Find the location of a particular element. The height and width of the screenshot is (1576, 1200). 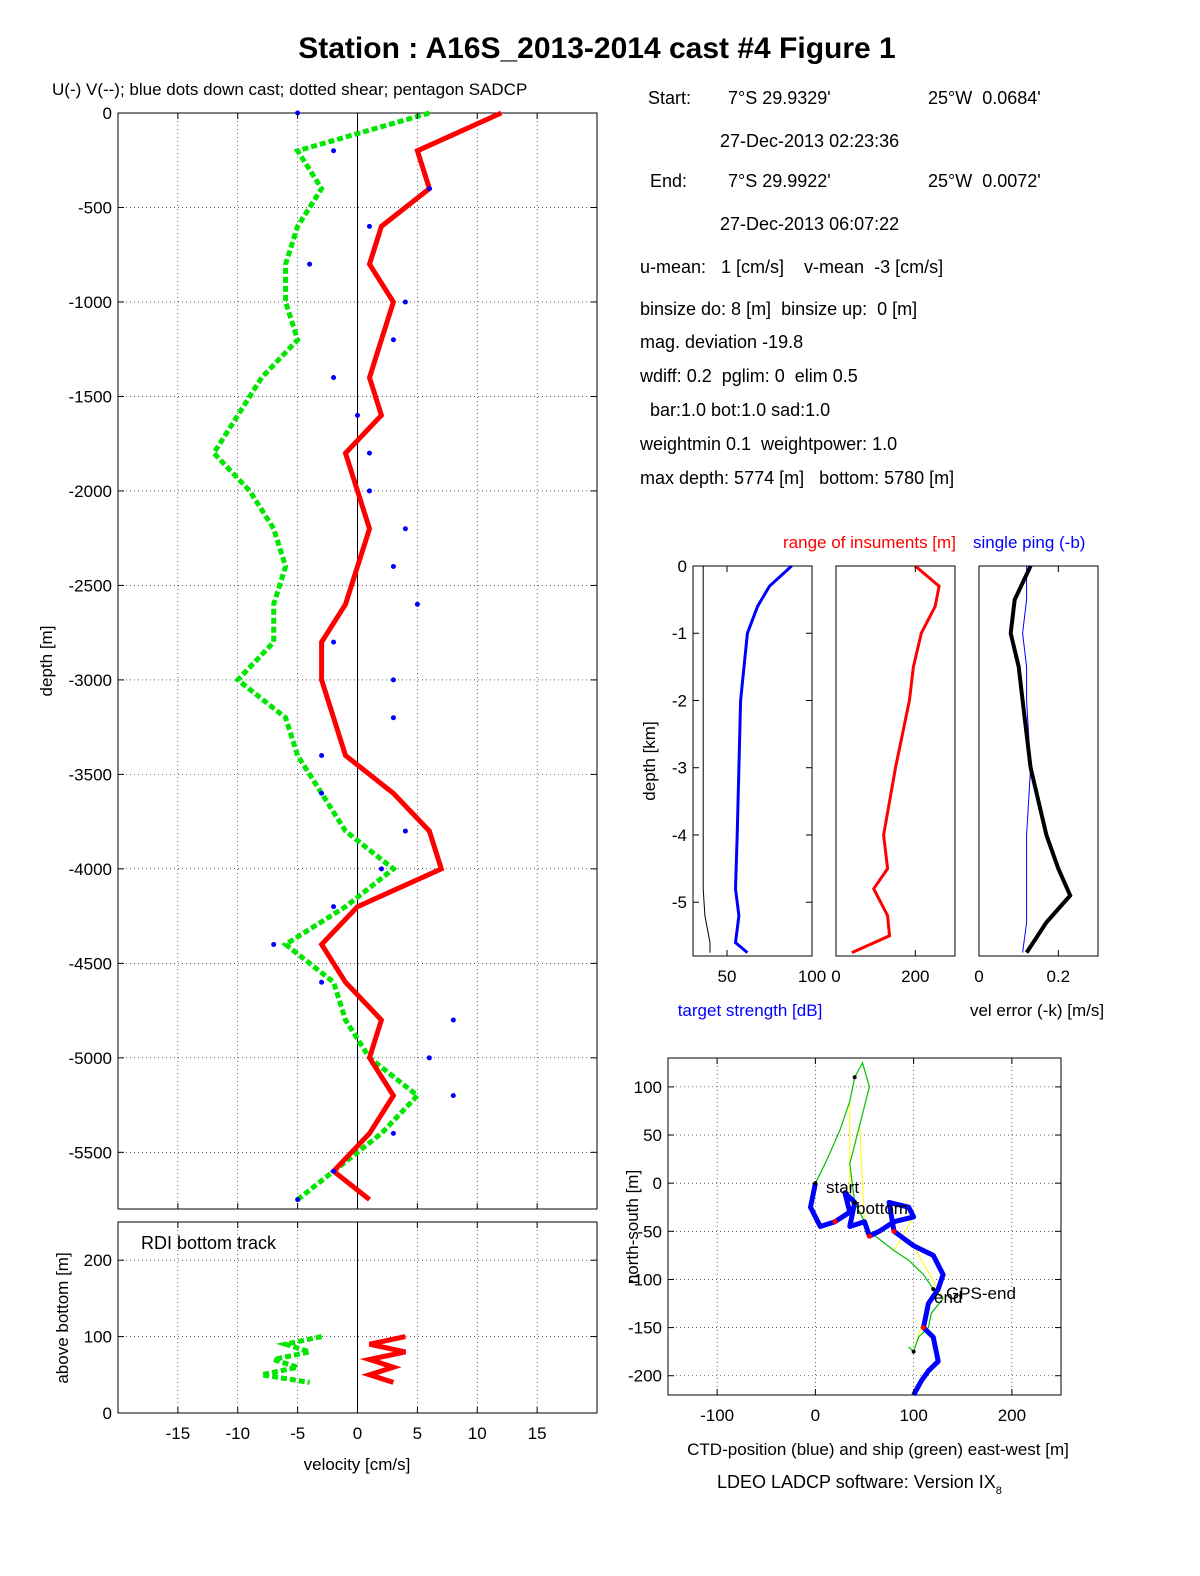

y-tick-label: -3000 is located at coordinates (90, 680).